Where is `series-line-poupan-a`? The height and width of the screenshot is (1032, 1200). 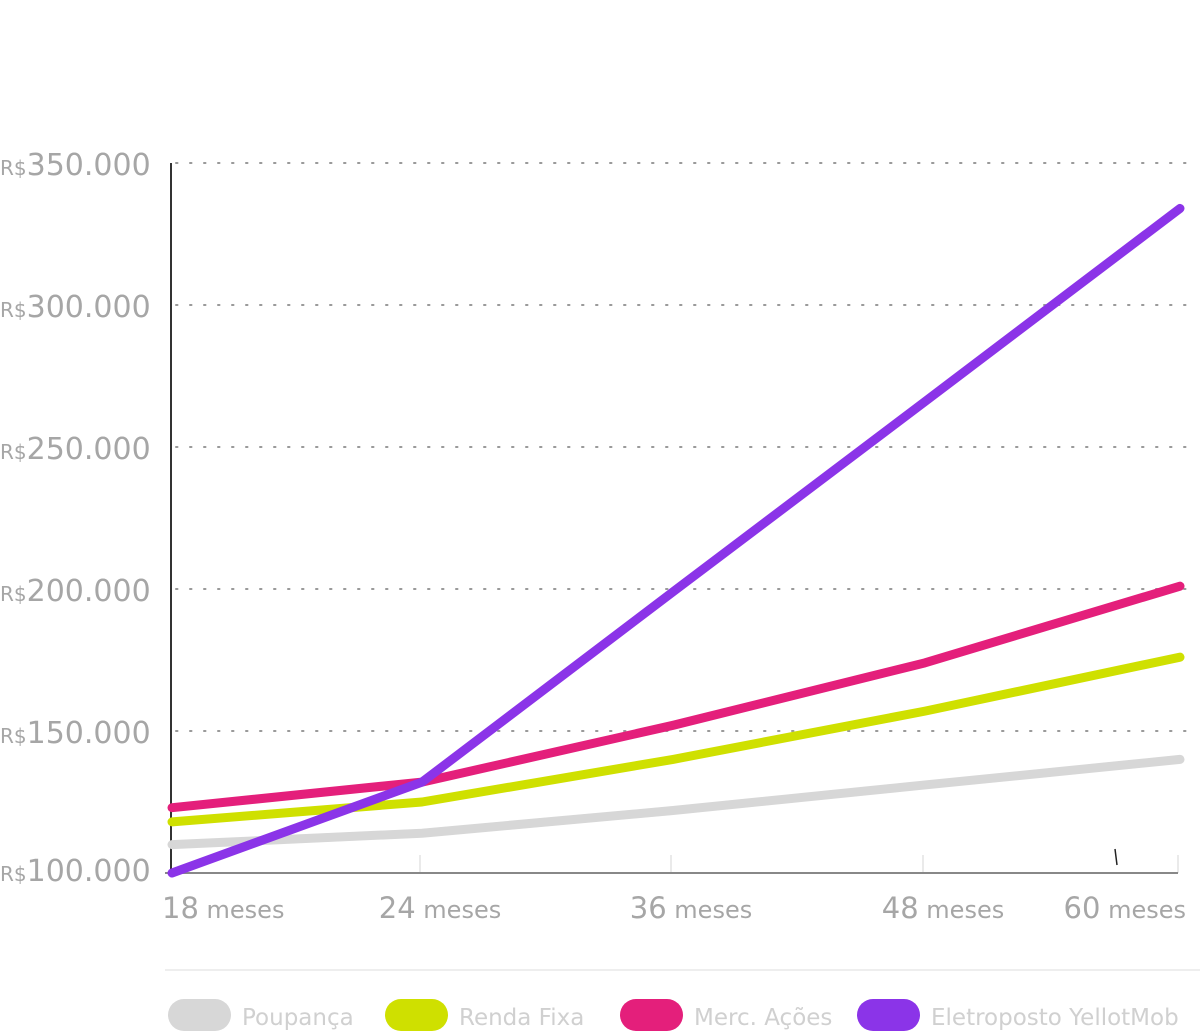
series-line-poupan-a is located at coordinates (676, 802).